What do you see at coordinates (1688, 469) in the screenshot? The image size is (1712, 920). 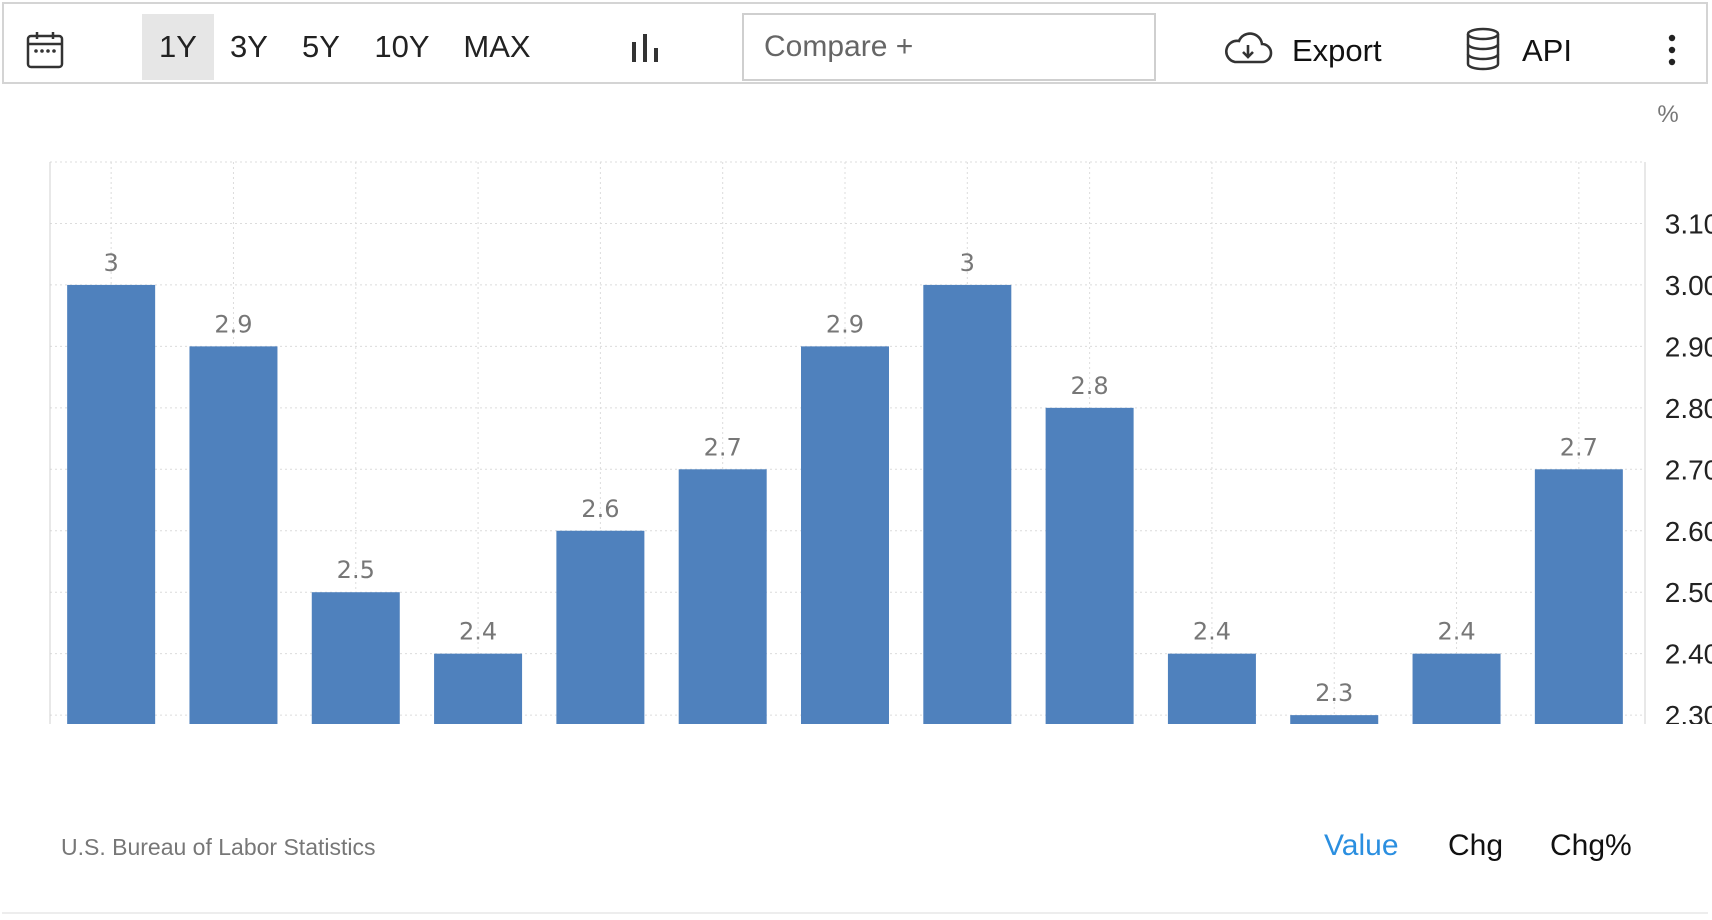 I see `y-tick-label: 2.70` at bounding box center [1688, 469].